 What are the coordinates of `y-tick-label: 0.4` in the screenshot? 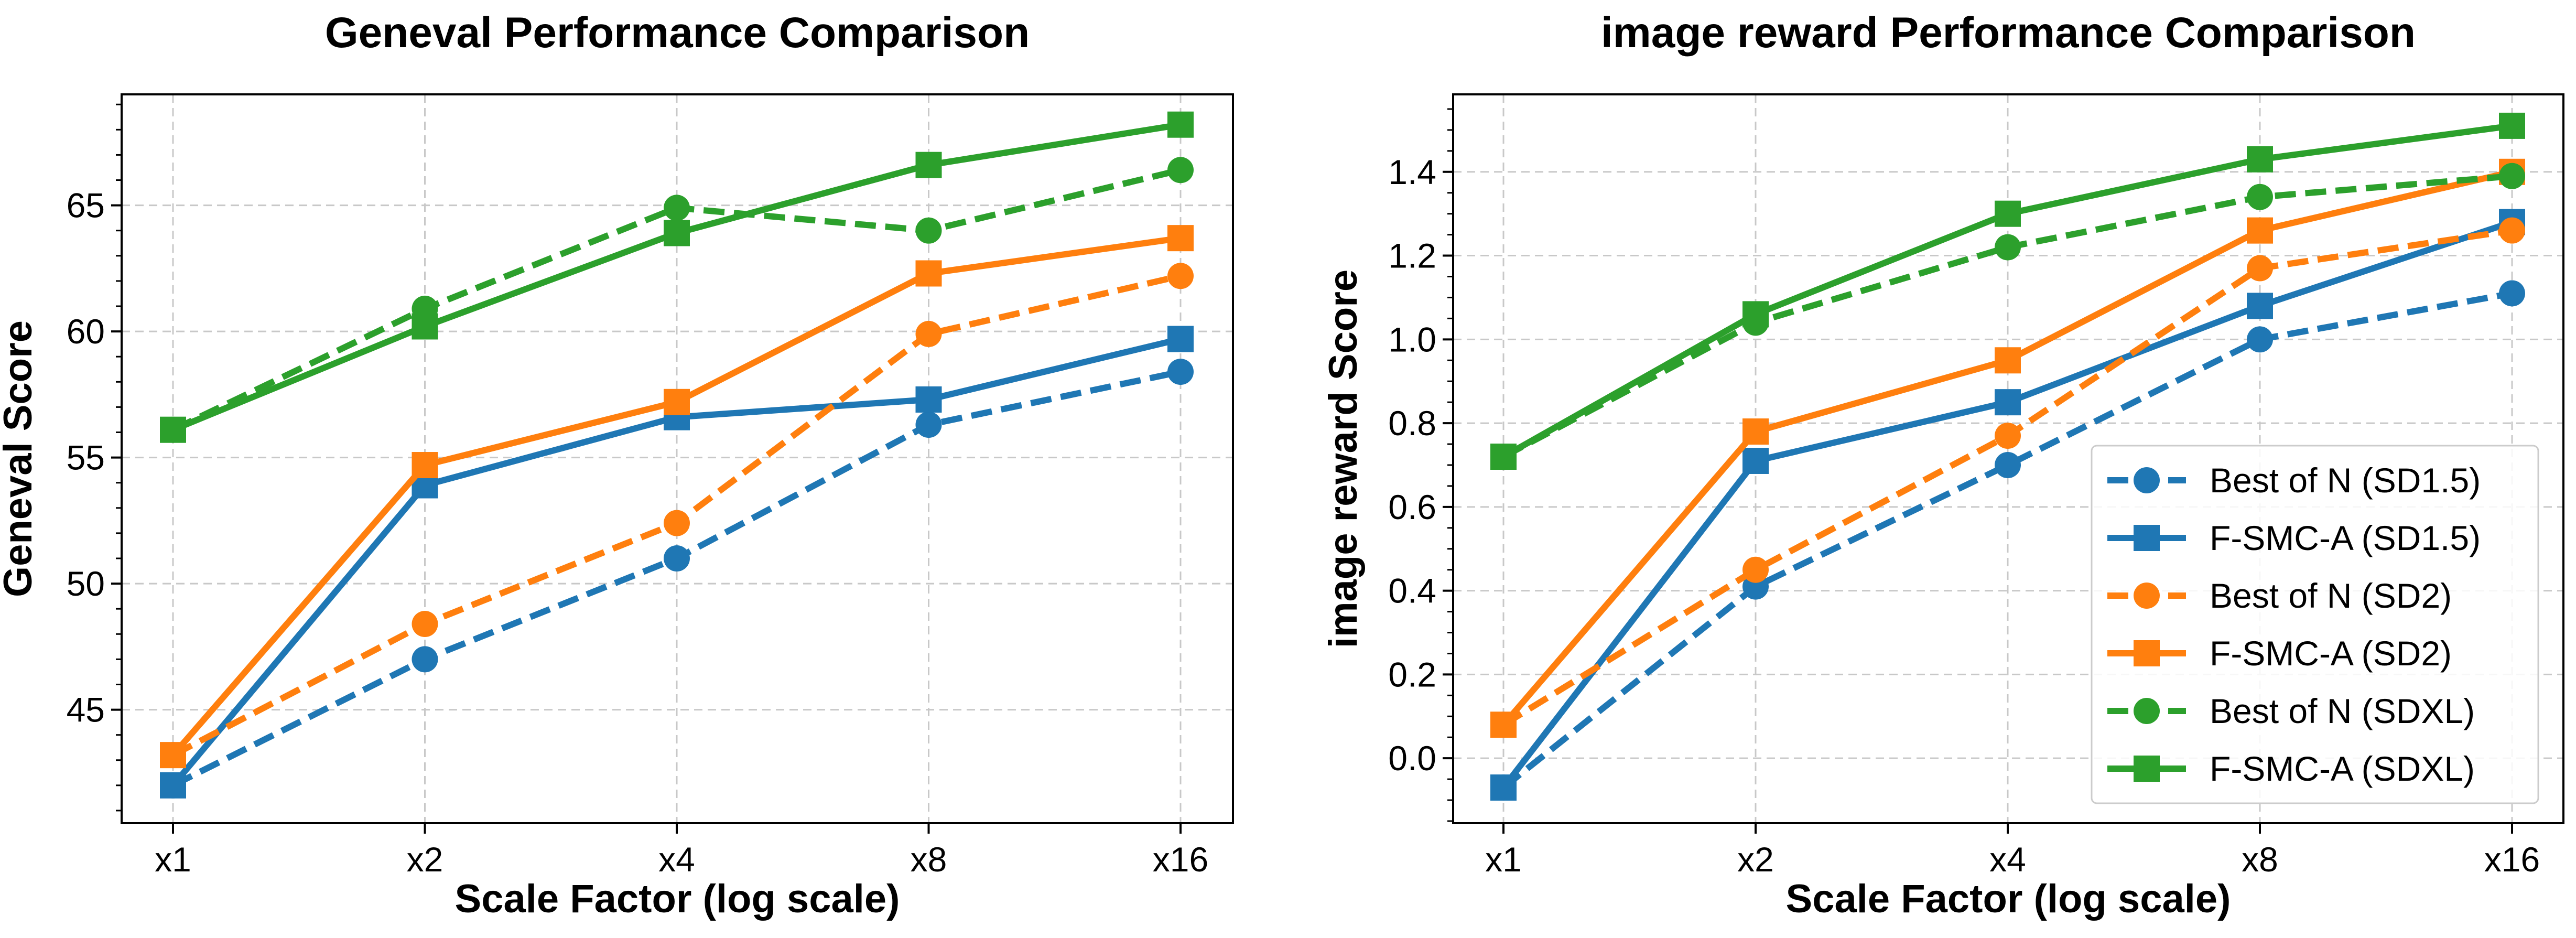 It's located at (1412, 591).